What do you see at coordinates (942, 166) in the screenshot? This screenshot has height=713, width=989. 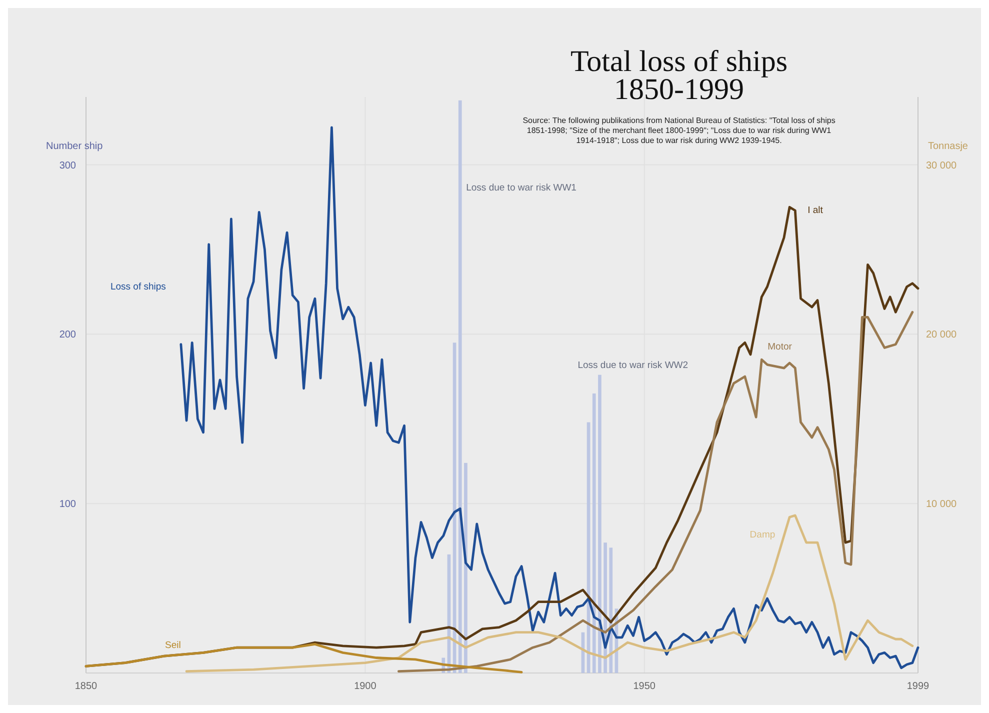 I see `y2-tick-label: 30 000` at bounding box center [942, 166].